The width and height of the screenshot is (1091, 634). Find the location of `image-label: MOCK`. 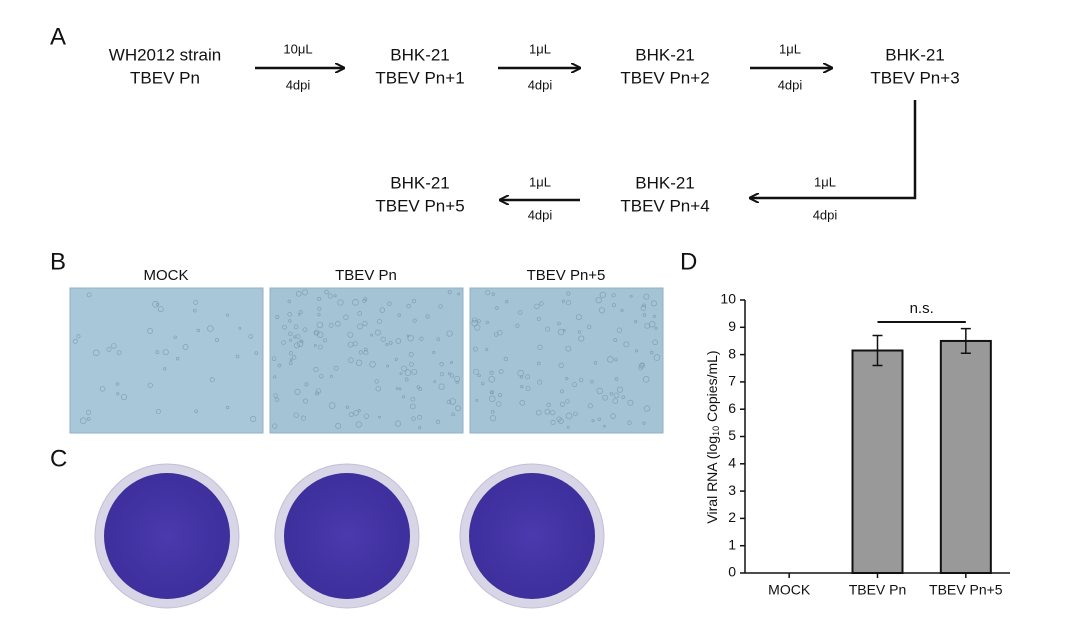

image-label: MOCK is located at coordinates (166, 275).